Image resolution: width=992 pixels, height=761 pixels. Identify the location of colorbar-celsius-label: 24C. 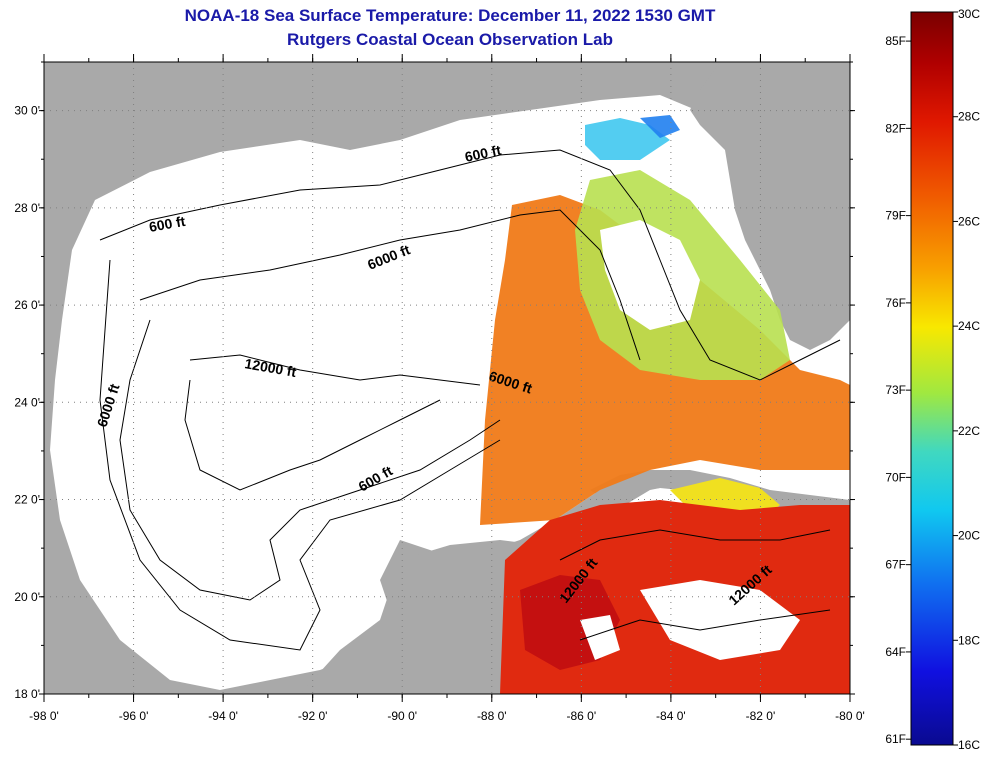
(969, 326).